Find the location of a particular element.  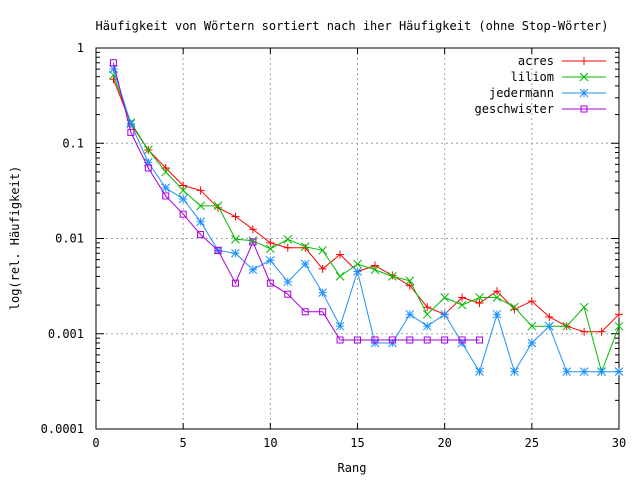

legend-label-liliom: liliom is located at coordinates (532, 77).